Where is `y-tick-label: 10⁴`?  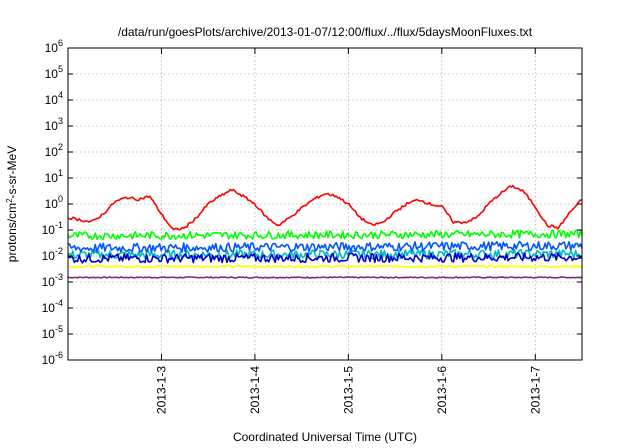 y-tick-label: 10⁴ is located at coordinates (54, 98).